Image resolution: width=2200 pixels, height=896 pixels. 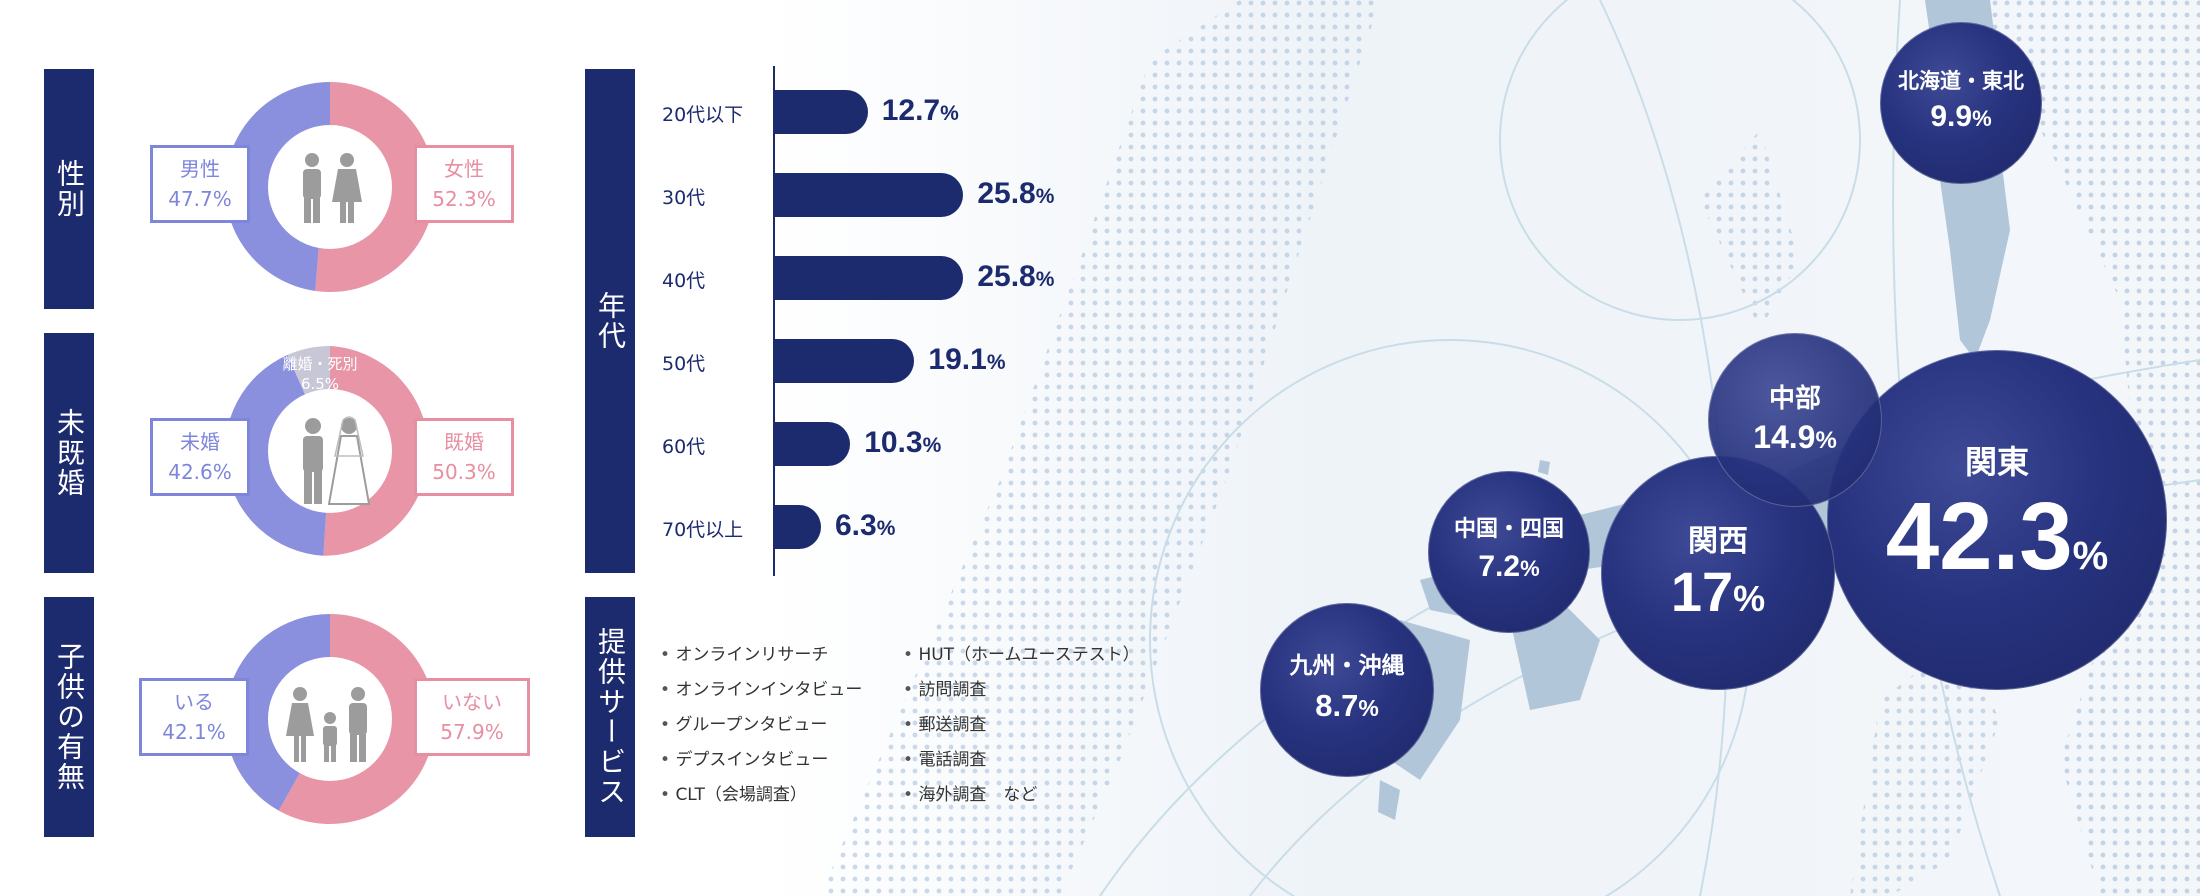 What do you see at coordinates (194, 732) in the screenshot?
I see `children-yes-value: 42.1%` at bounding box center [194, 732].